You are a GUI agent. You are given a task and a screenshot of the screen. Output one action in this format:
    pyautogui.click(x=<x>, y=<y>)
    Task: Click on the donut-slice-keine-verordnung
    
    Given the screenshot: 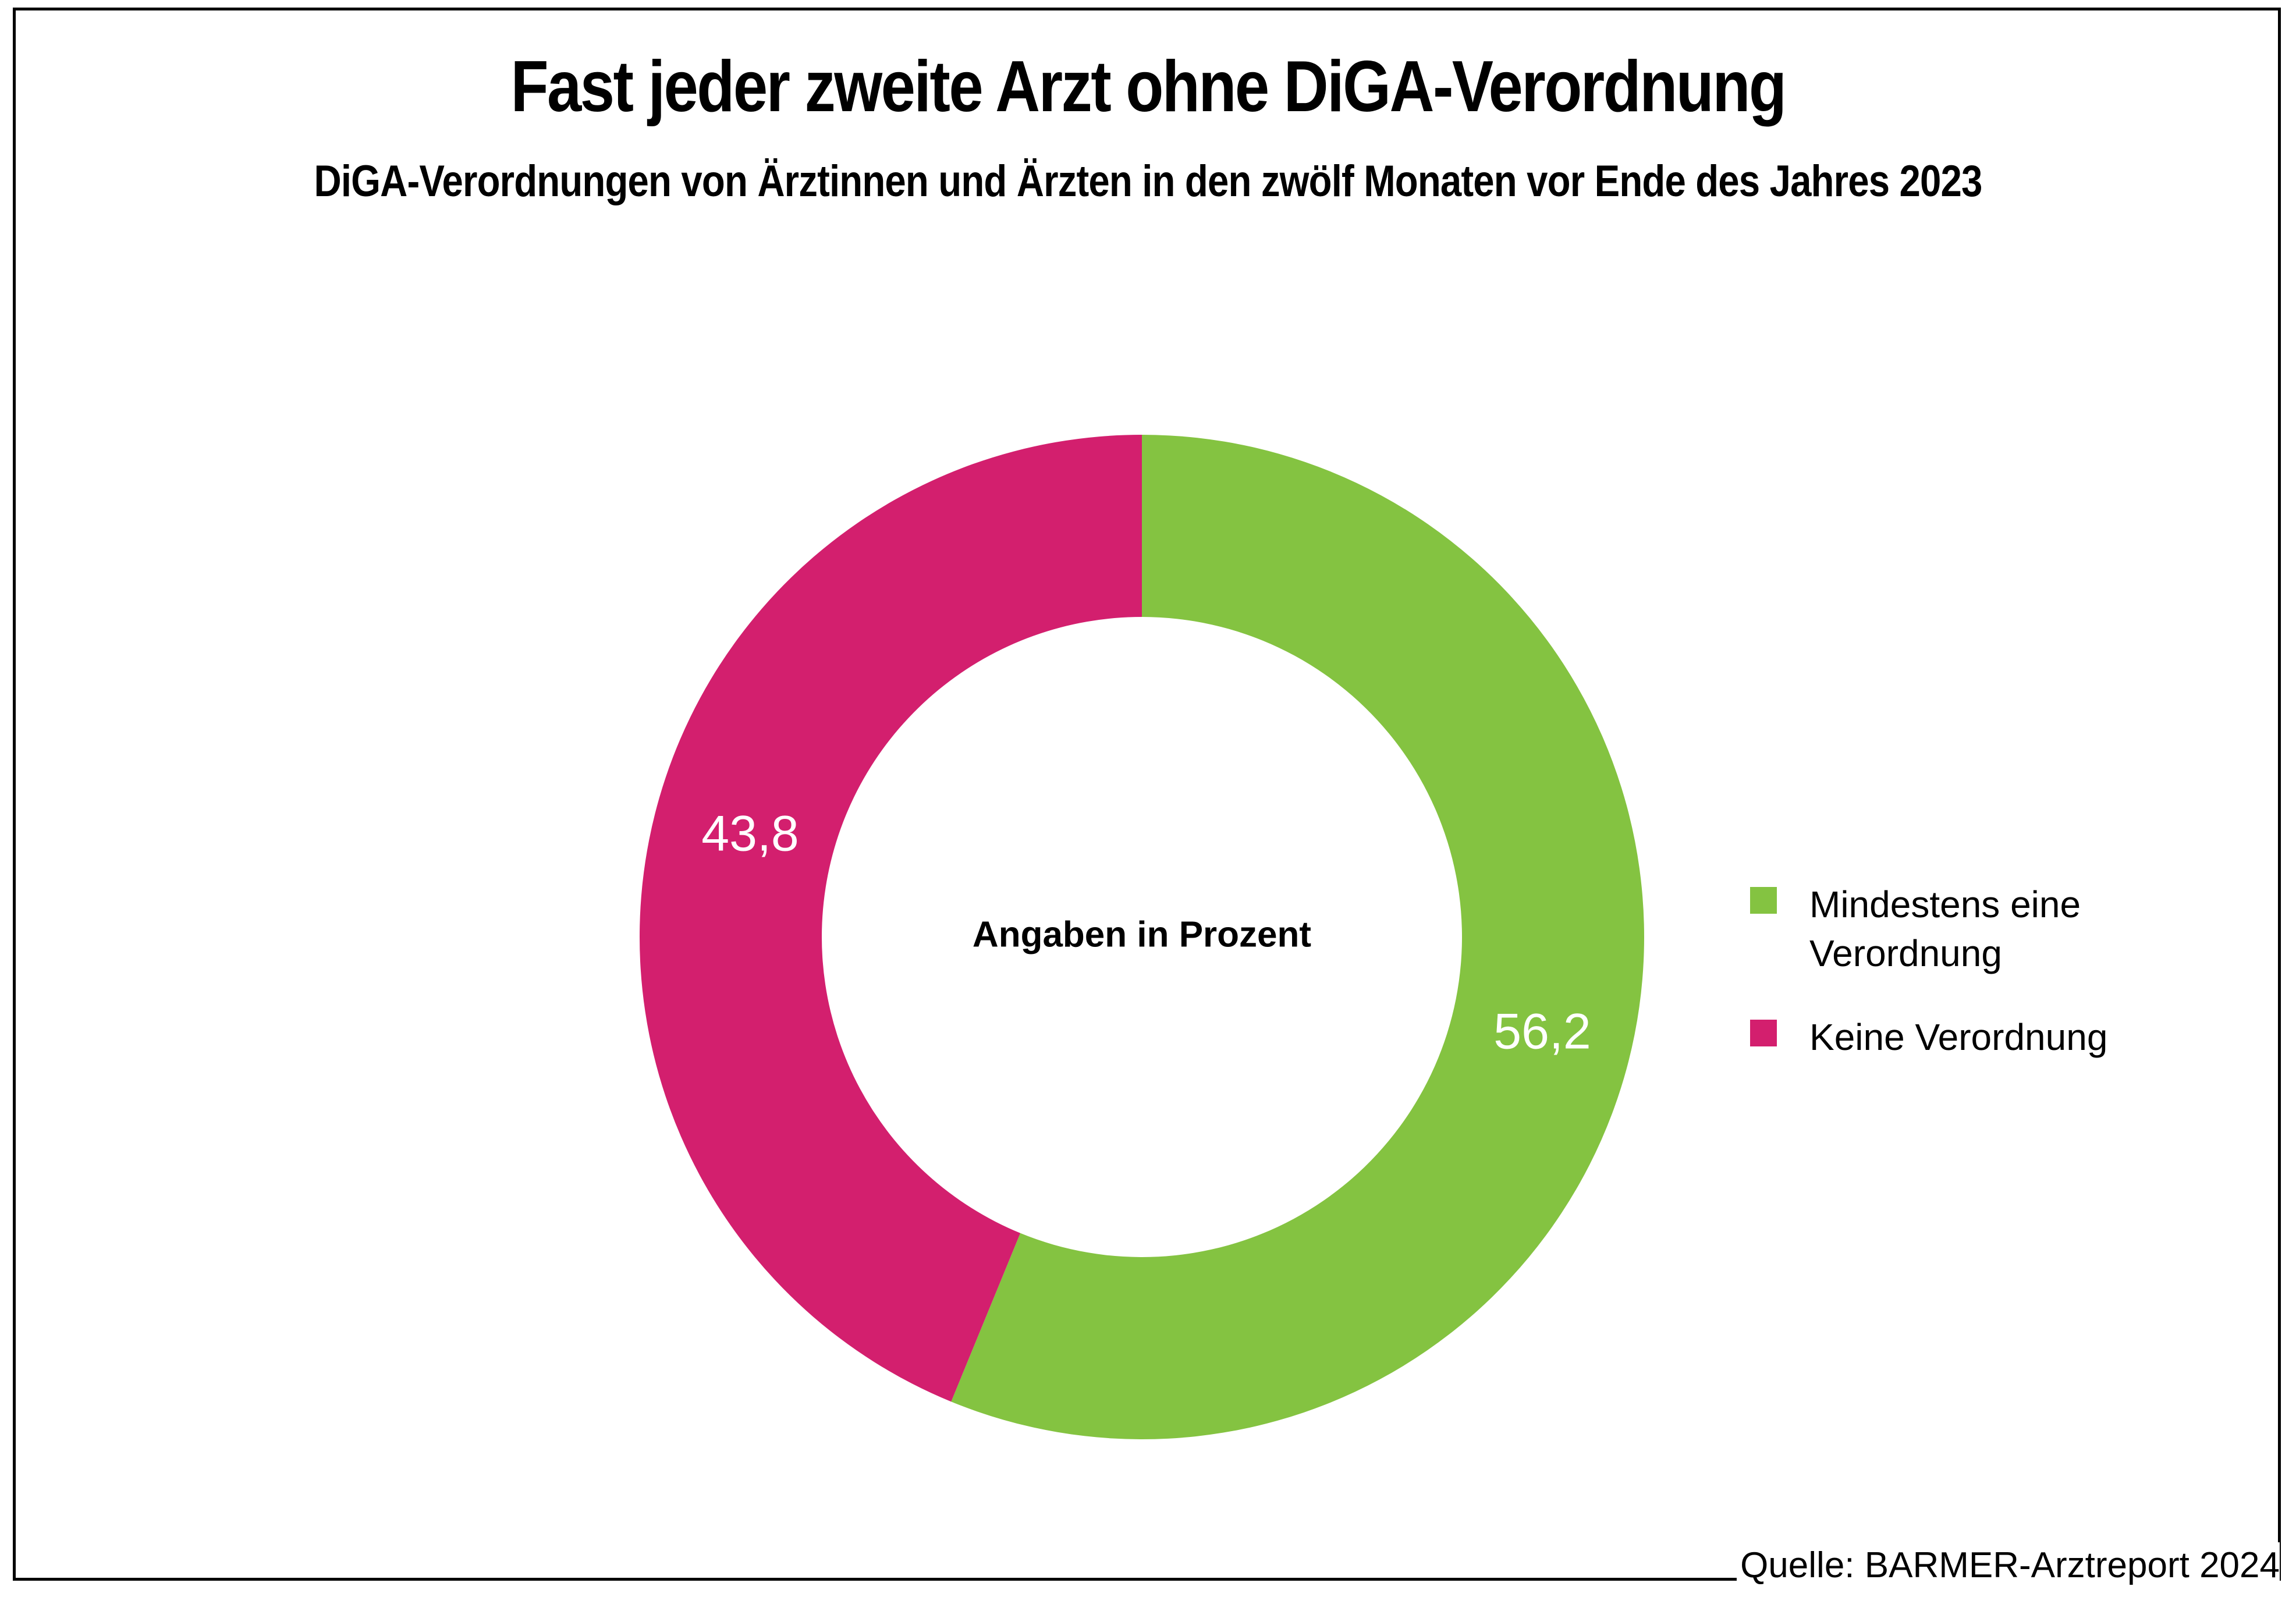 What is the action you would take?
    pyautogui.click(x=890, y=918)
    